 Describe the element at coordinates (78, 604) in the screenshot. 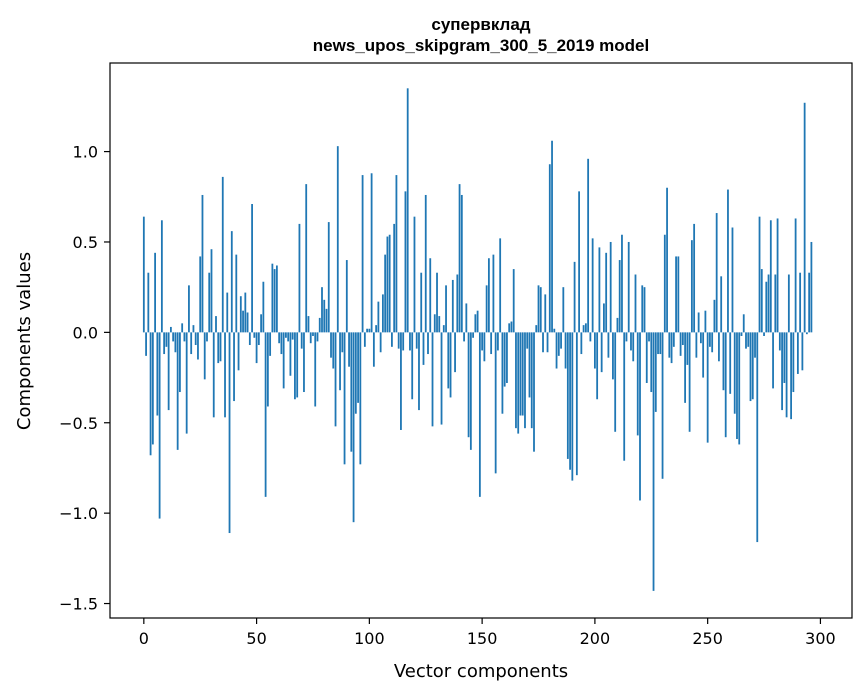

I see `y-tick-label: −1.5` at that location.